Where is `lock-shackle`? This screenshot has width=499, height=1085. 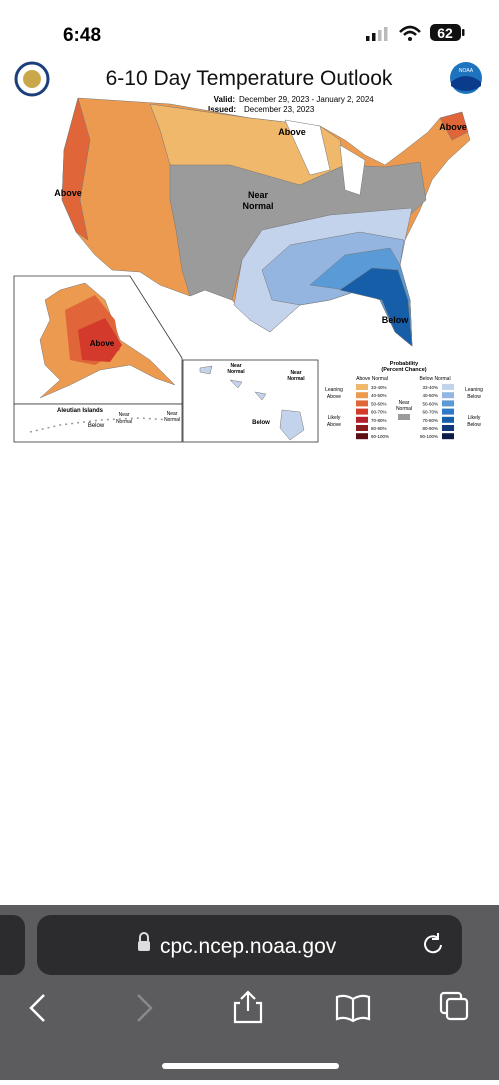 lock-shackle is located at coordinates (144, 936).